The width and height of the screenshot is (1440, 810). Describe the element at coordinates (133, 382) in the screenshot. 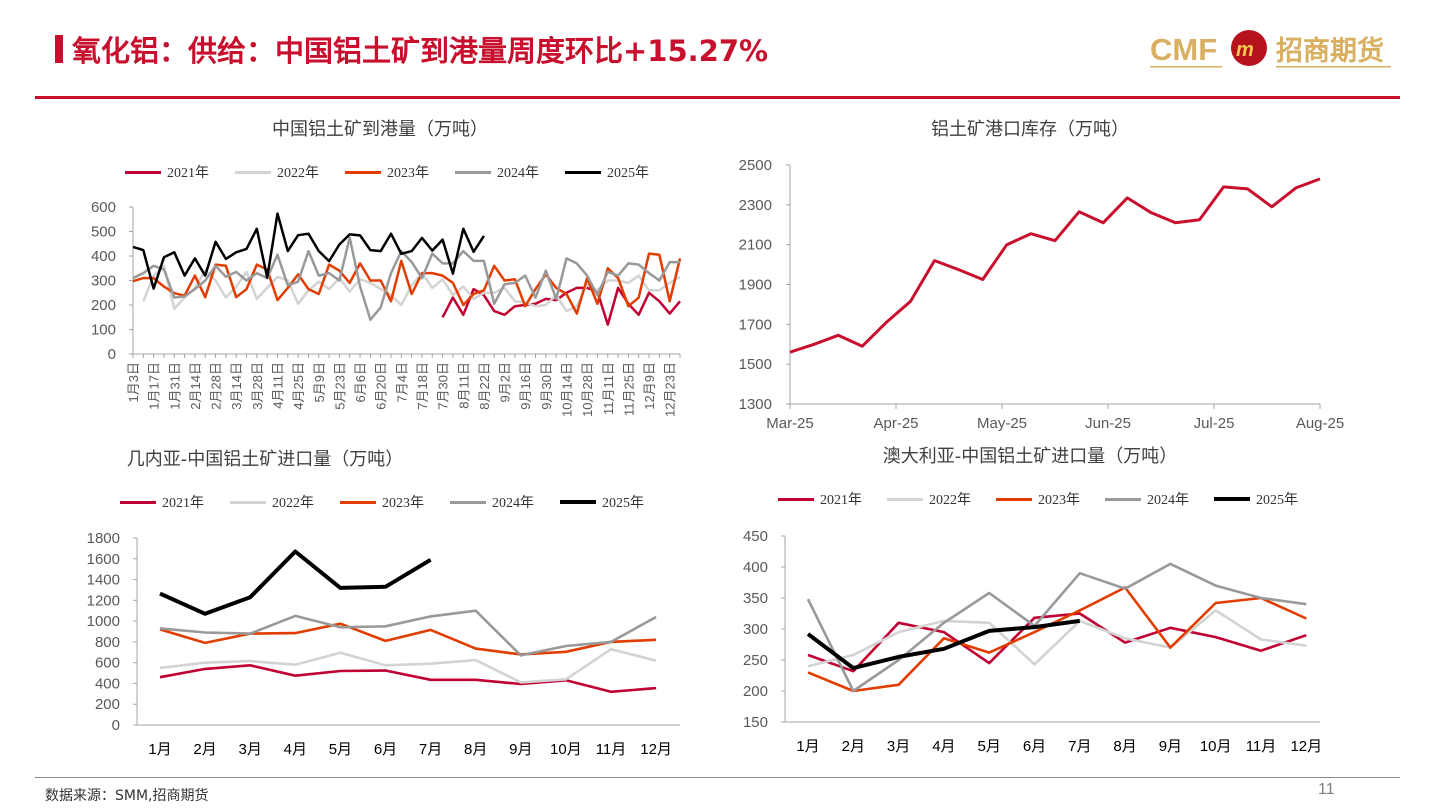

I see `x-tick-label: 1月3日` at that location.